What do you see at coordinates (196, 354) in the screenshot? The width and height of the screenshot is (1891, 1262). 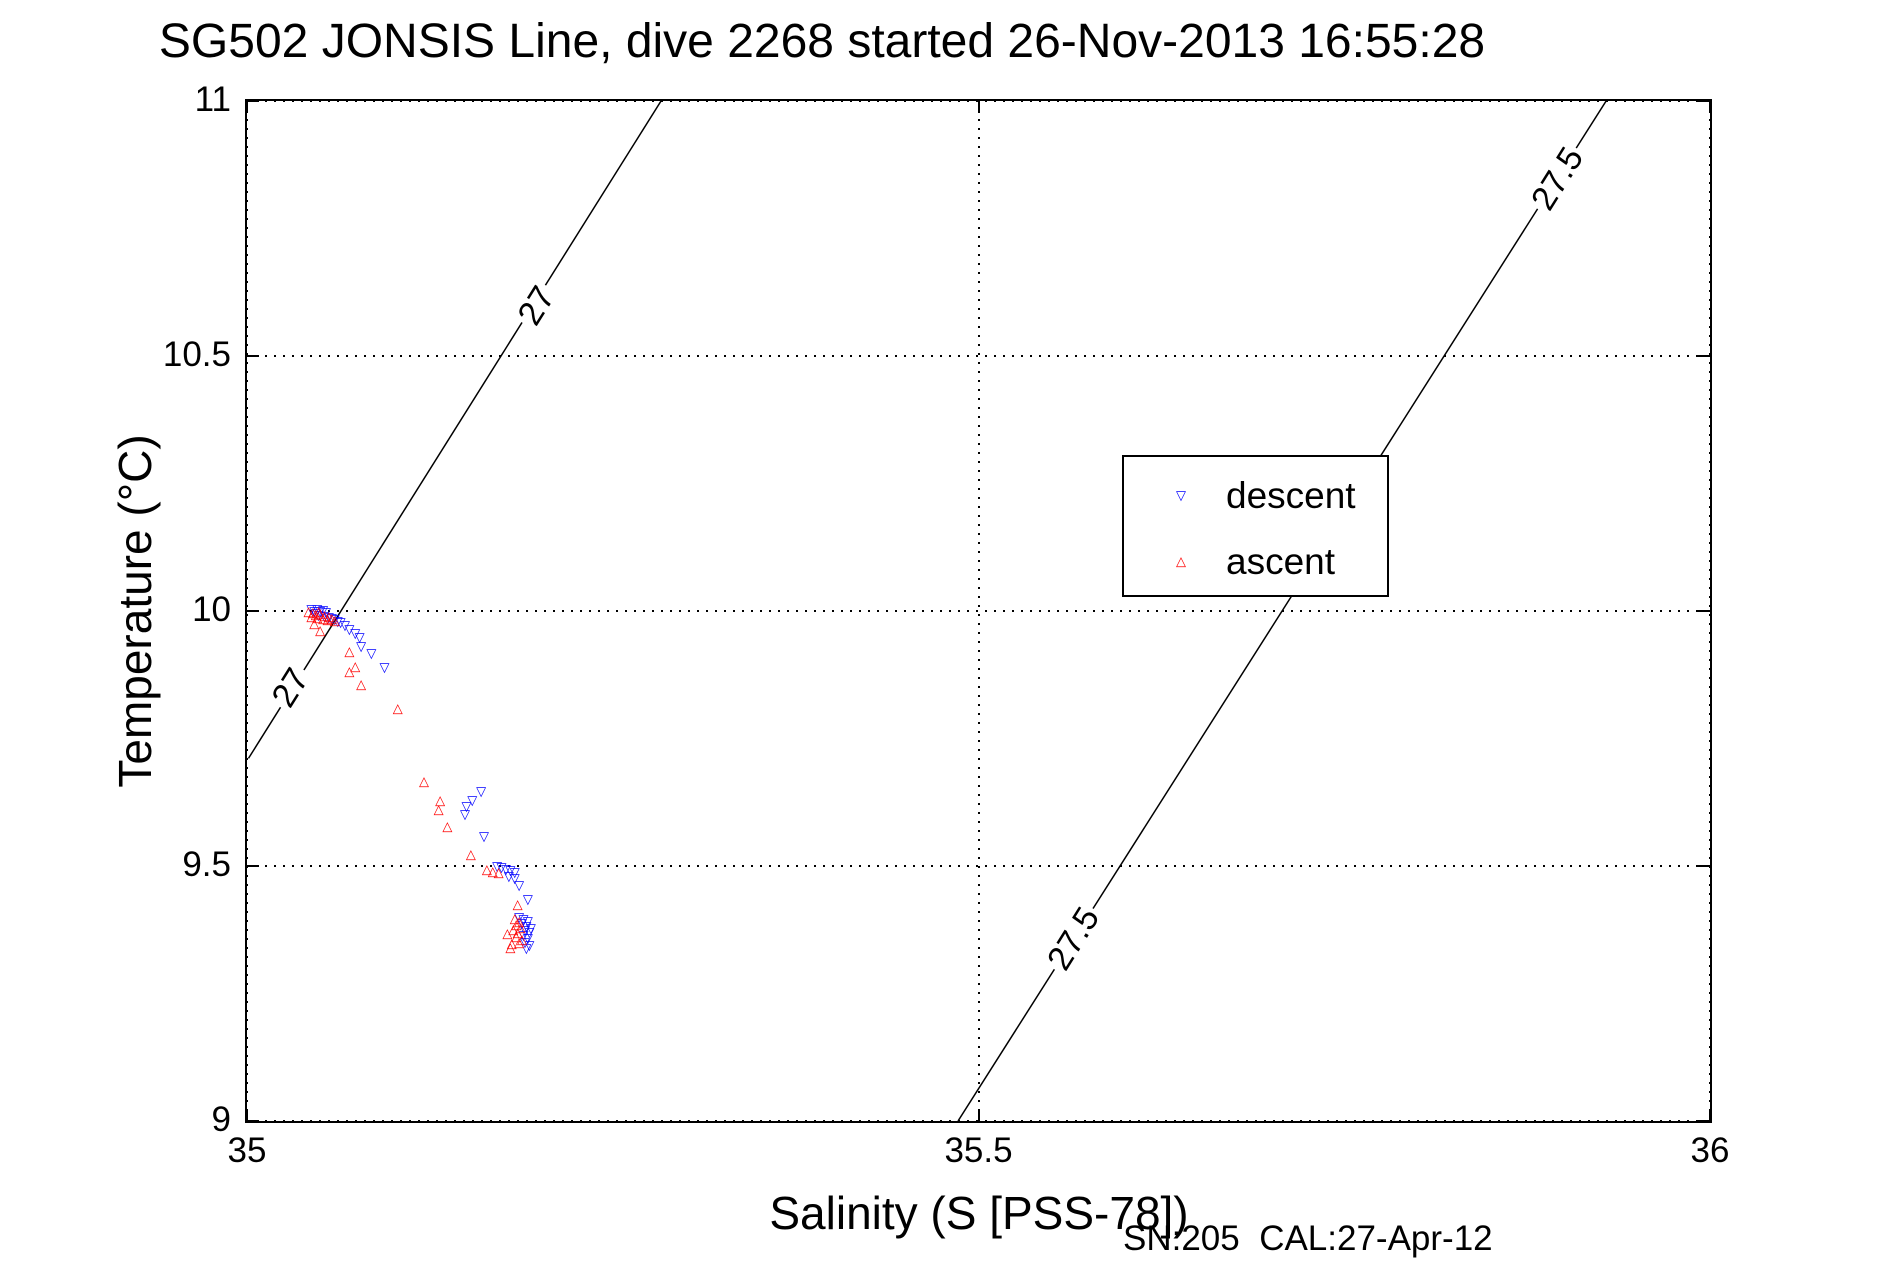 I see `y-tick-label: 10.5` at bounding box center [196, 354].